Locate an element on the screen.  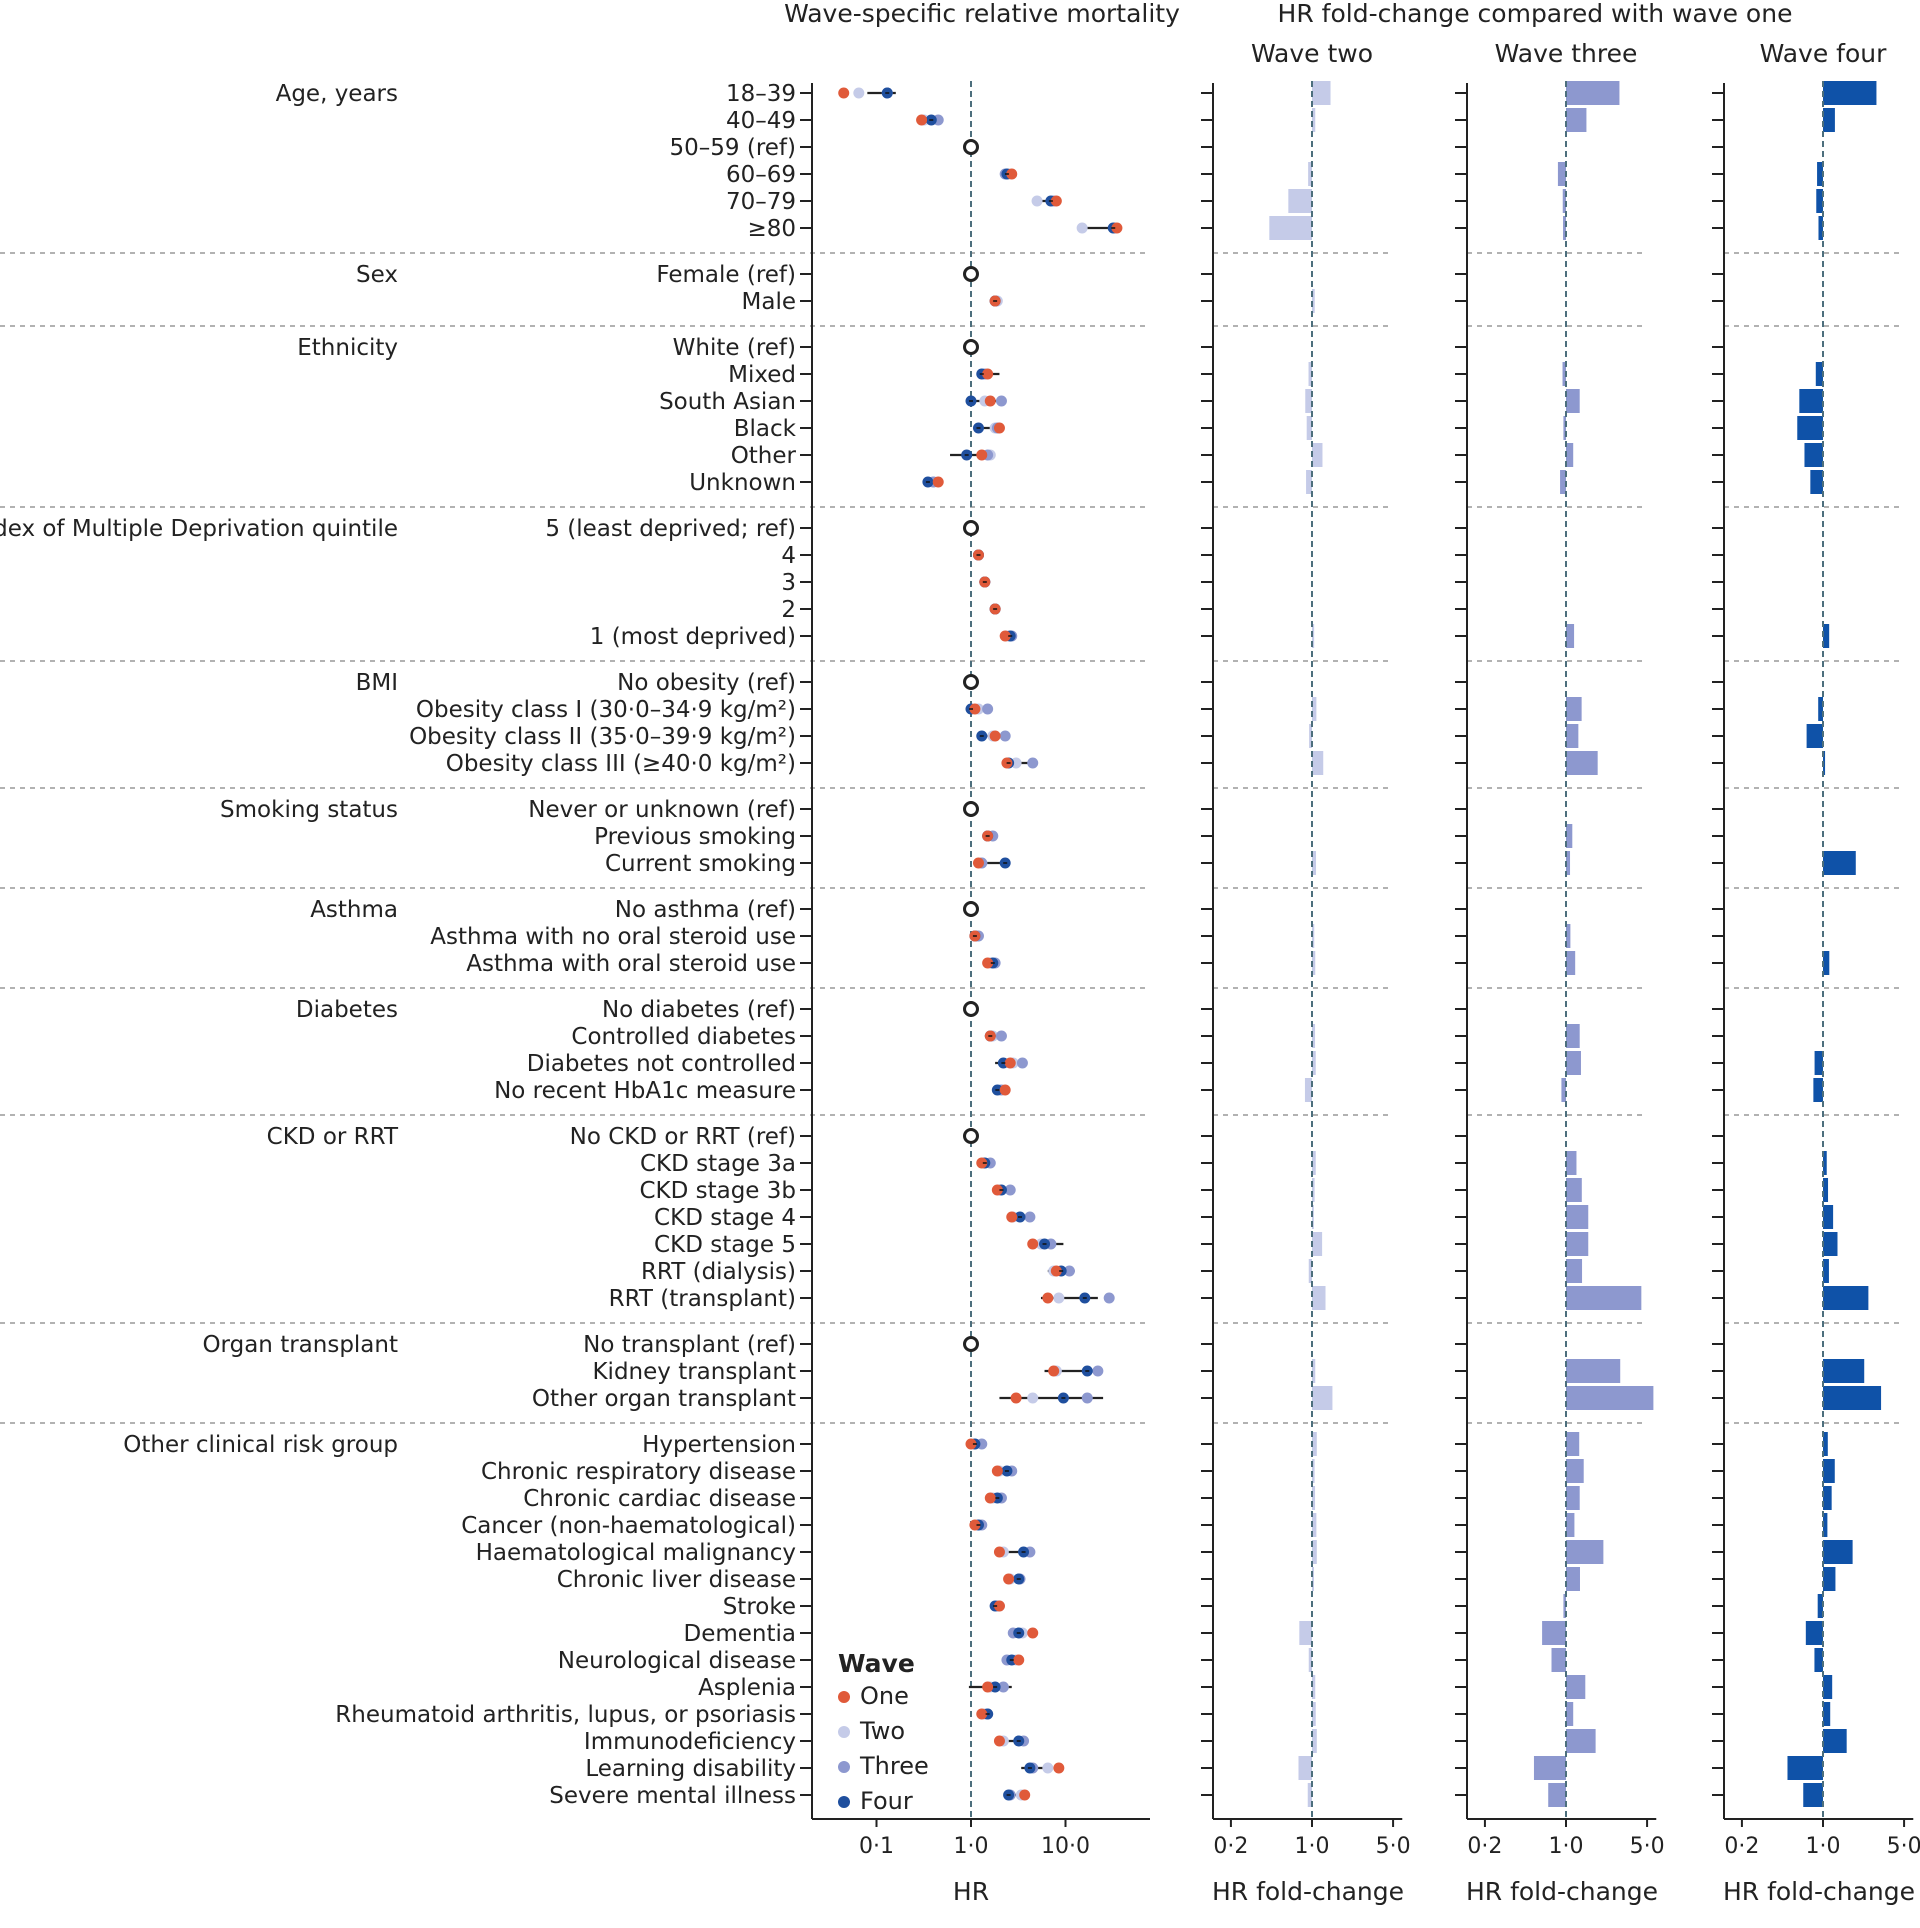
group-label: Index of Multiple Deprivation quintile is located at coordinates (199, 529).